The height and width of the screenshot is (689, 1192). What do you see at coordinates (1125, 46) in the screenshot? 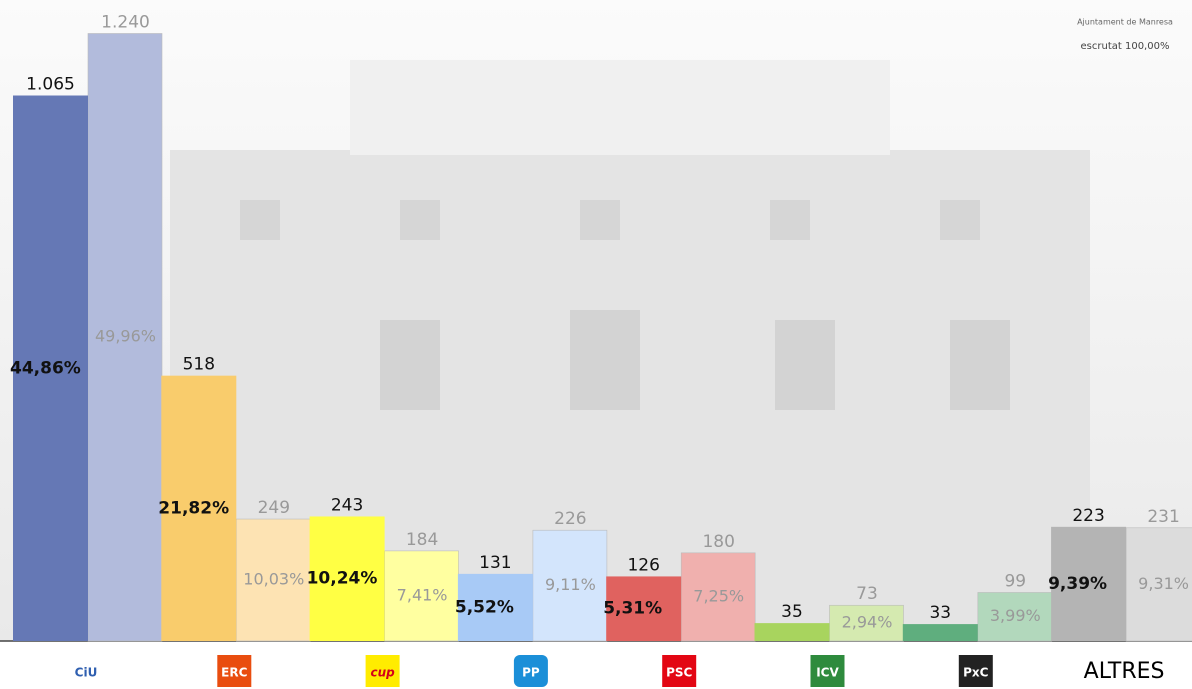
I see `status: escrutat 100,00%` at bounding box center [1125, 46].